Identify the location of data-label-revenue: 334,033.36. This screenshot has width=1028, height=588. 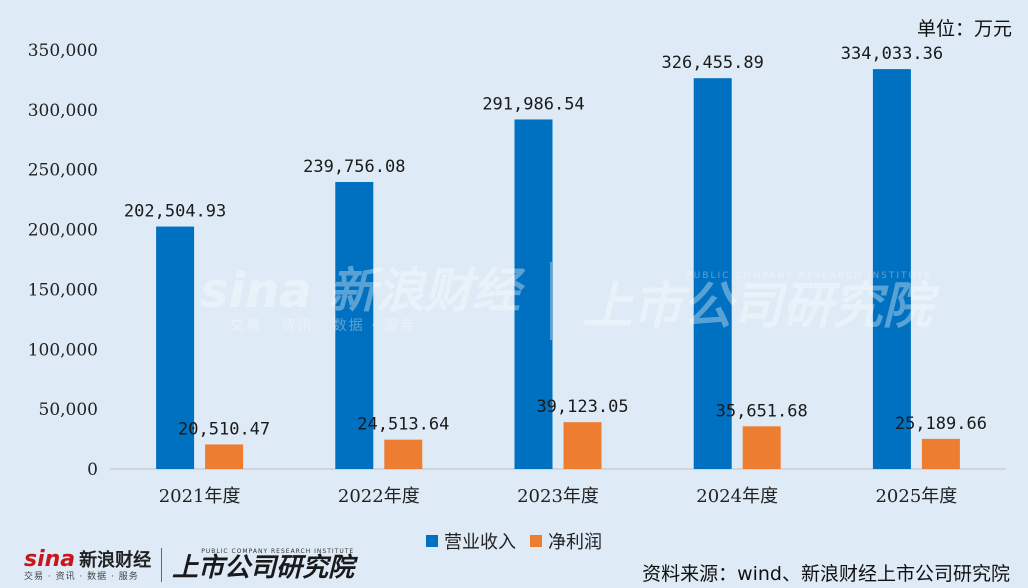
(892, 54).